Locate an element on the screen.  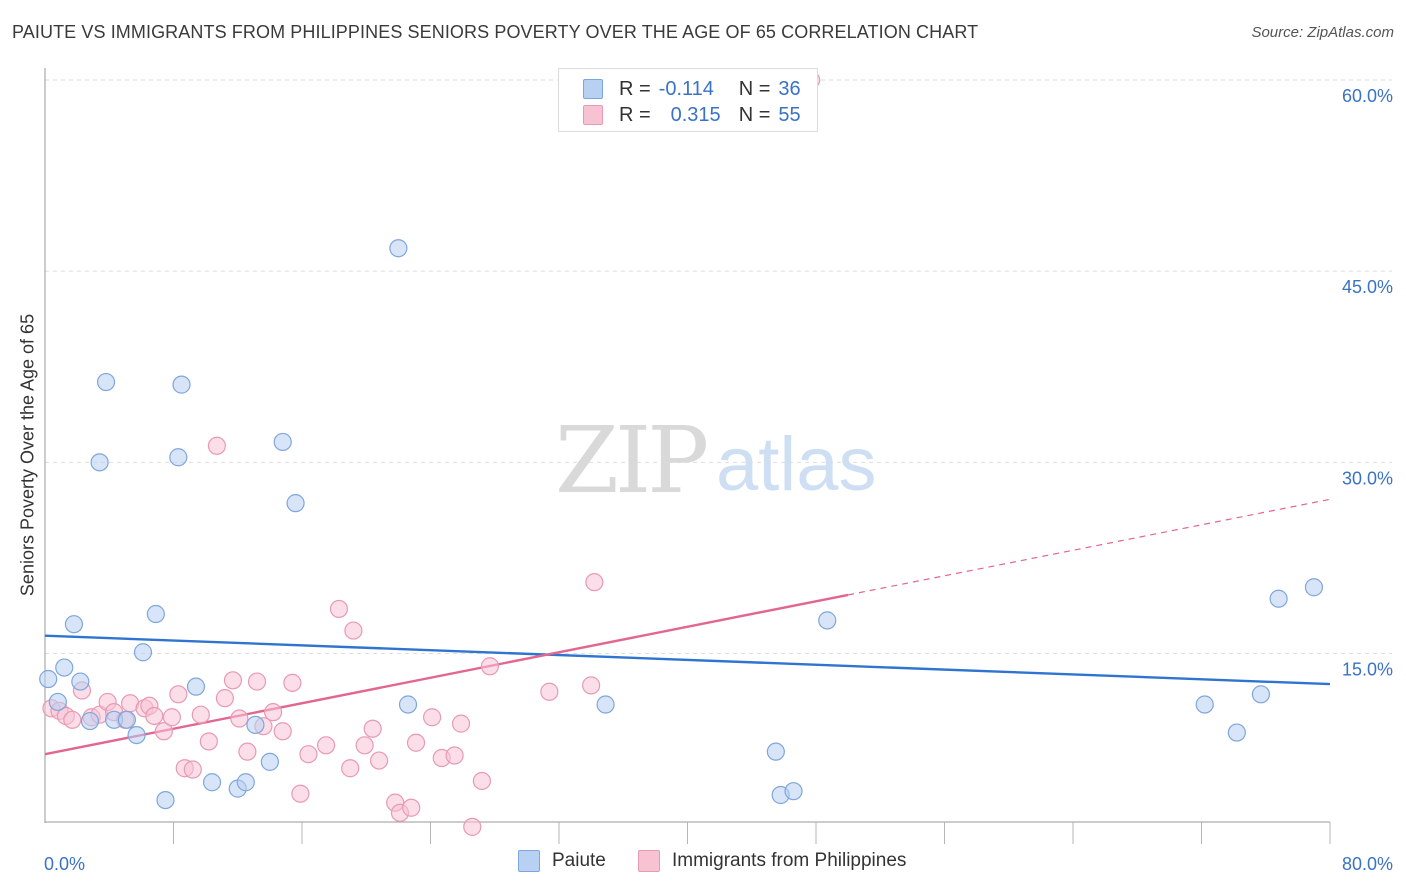
legend-row-philippines: R = 0.315 N = 55 is located at coordinates (692, 115).